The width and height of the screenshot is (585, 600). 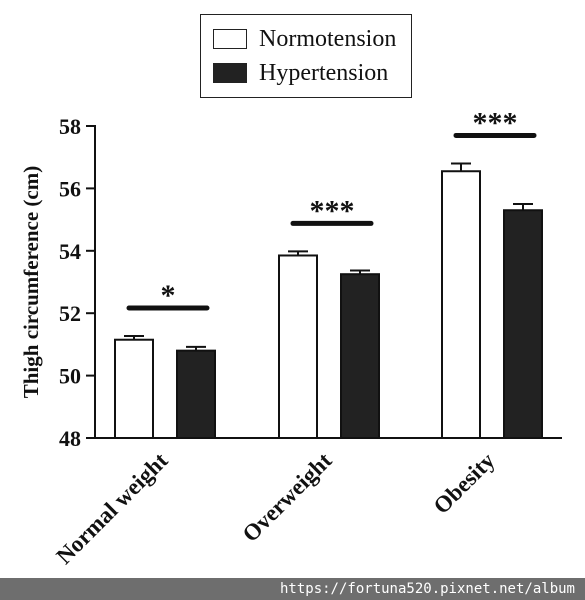 What do you see at coordinates (230, 73) in the screenshot?
I see `legend-swatch-hypertension` at bounding box center [230, 73].